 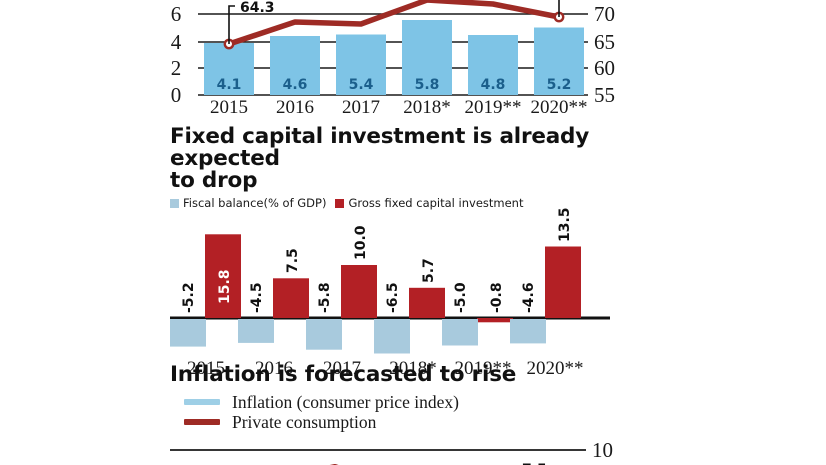 I want to click on fiscal-value-2019: -5.0, so click(x=461, y=297).